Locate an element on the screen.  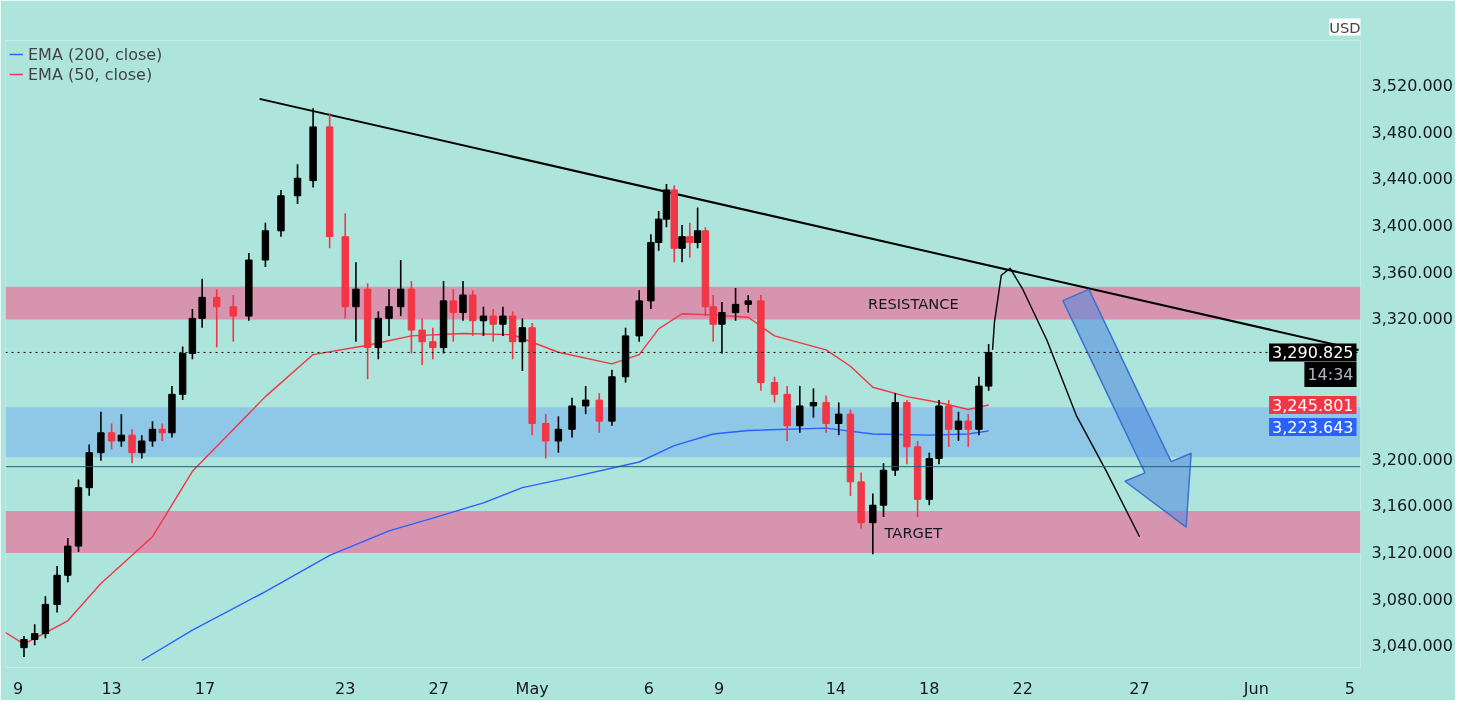
x-tick-label: Jun is located at coordinates (1255, 688).